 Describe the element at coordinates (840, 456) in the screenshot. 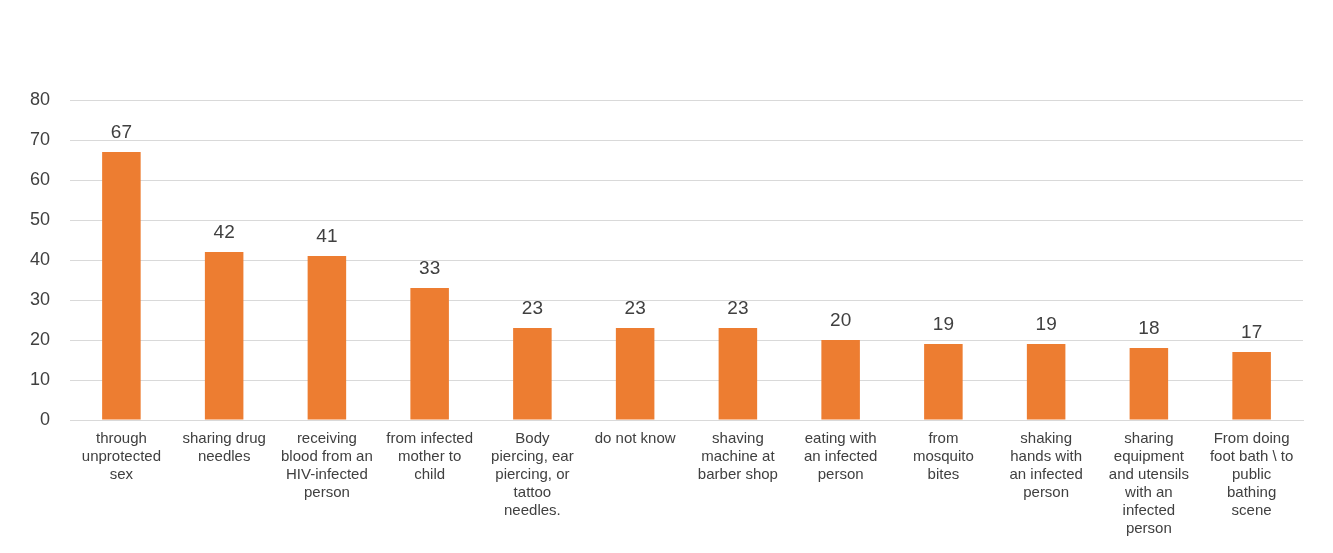

I see `x-tick-label: eating with an infected person` at that location.